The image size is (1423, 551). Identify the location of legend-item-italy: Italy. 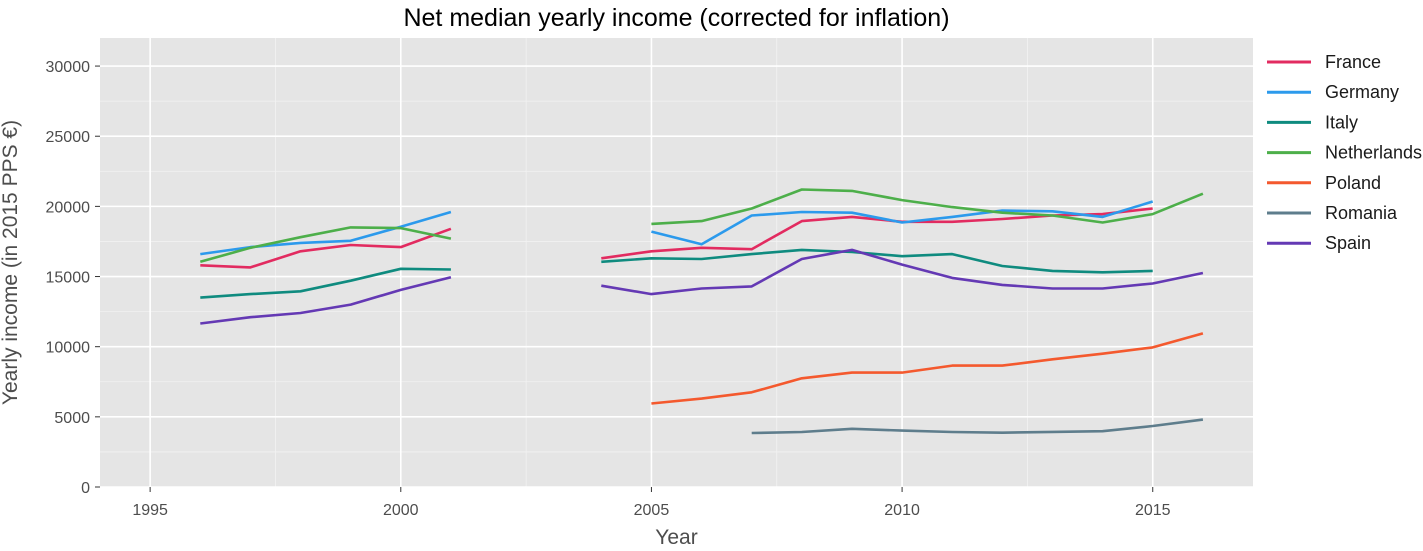
(1312, 122).